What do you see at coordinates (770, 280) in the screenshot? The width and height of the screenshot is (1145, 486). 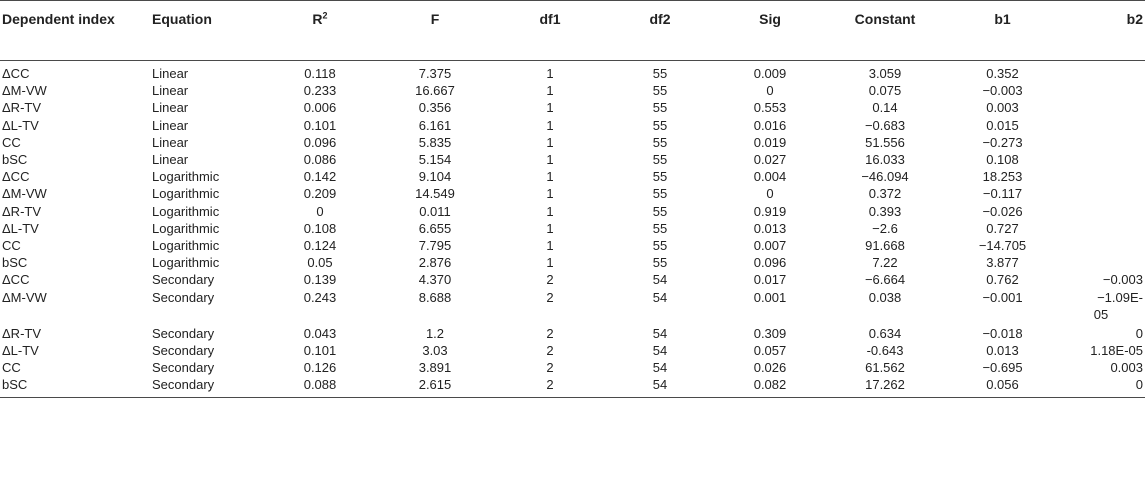 I see `cell-sig: 0.017` at bounding box center [770, 280].